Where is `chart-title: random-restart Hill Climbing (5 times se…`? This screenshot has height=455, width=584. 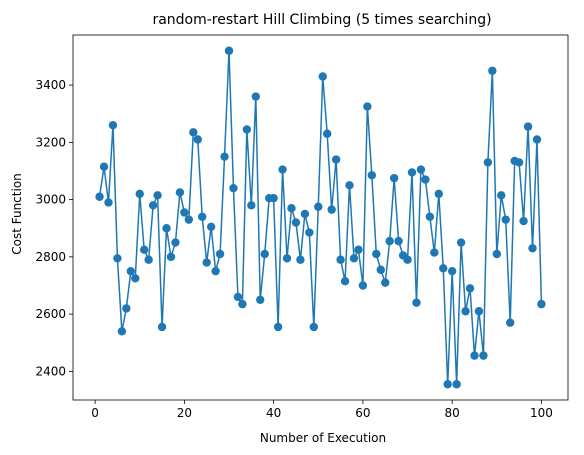
chart-title: random-restart Hill Climbing (5 times se… is located at coordinates (321, 20).